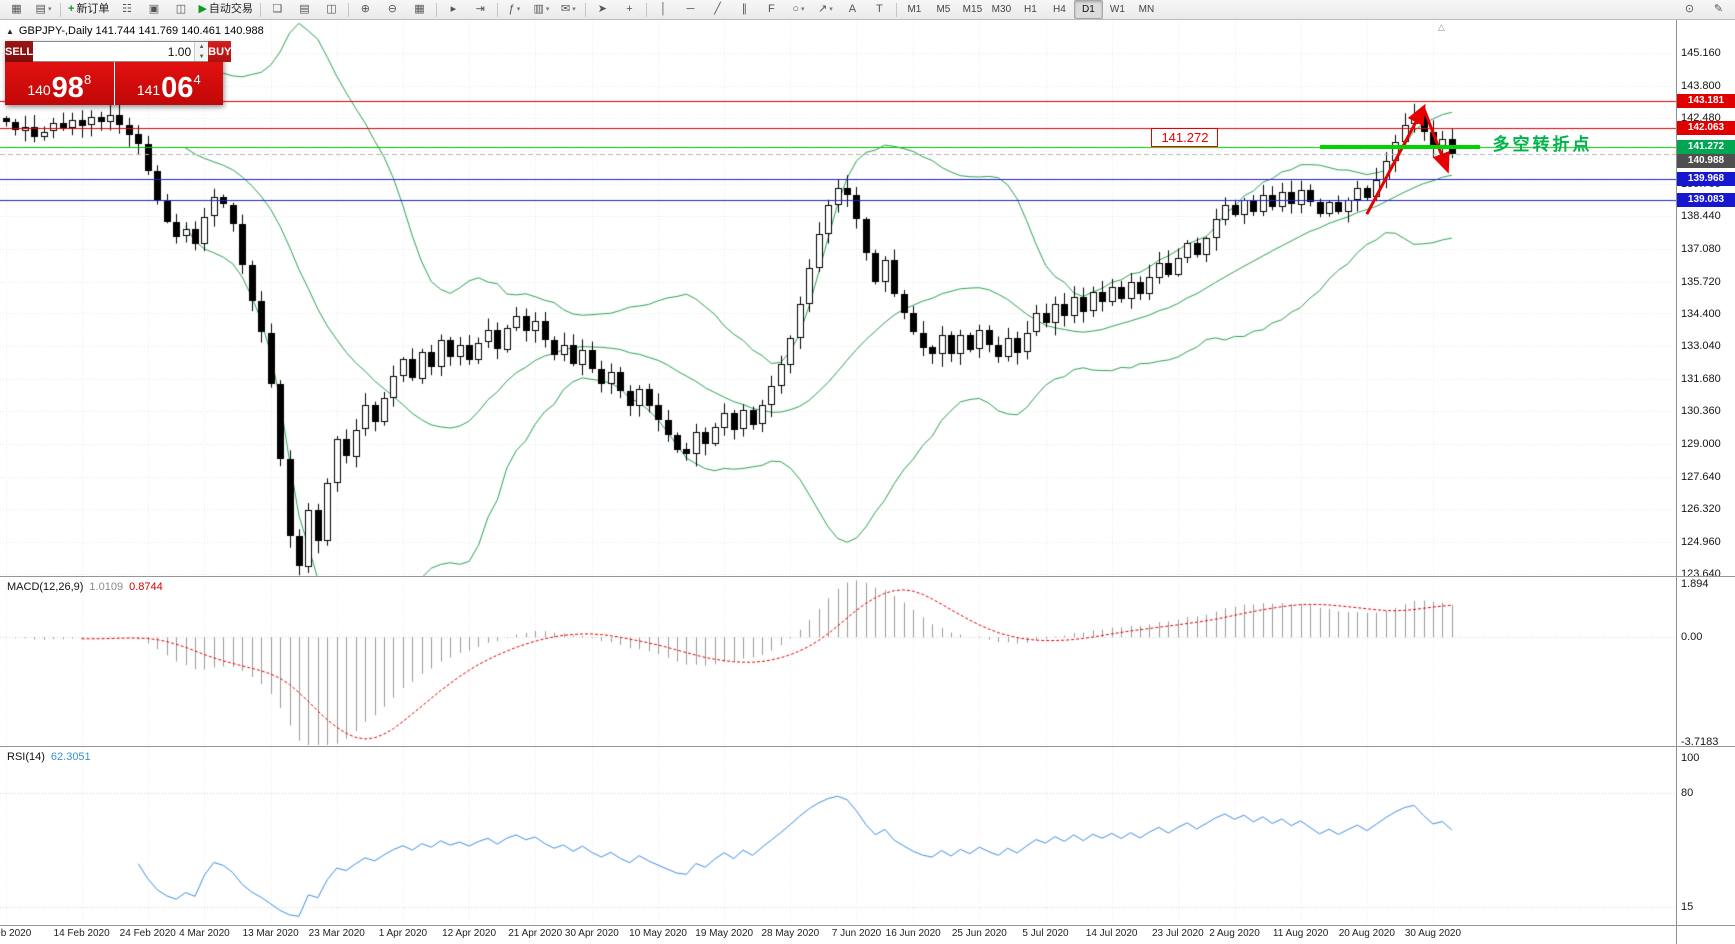 This screenshot has width=1735, height=944. What do you see at coordinates (146, 587) in the screenshot?
I see `macd-signal-value: 0.8744` at bounding box center [146, 587].